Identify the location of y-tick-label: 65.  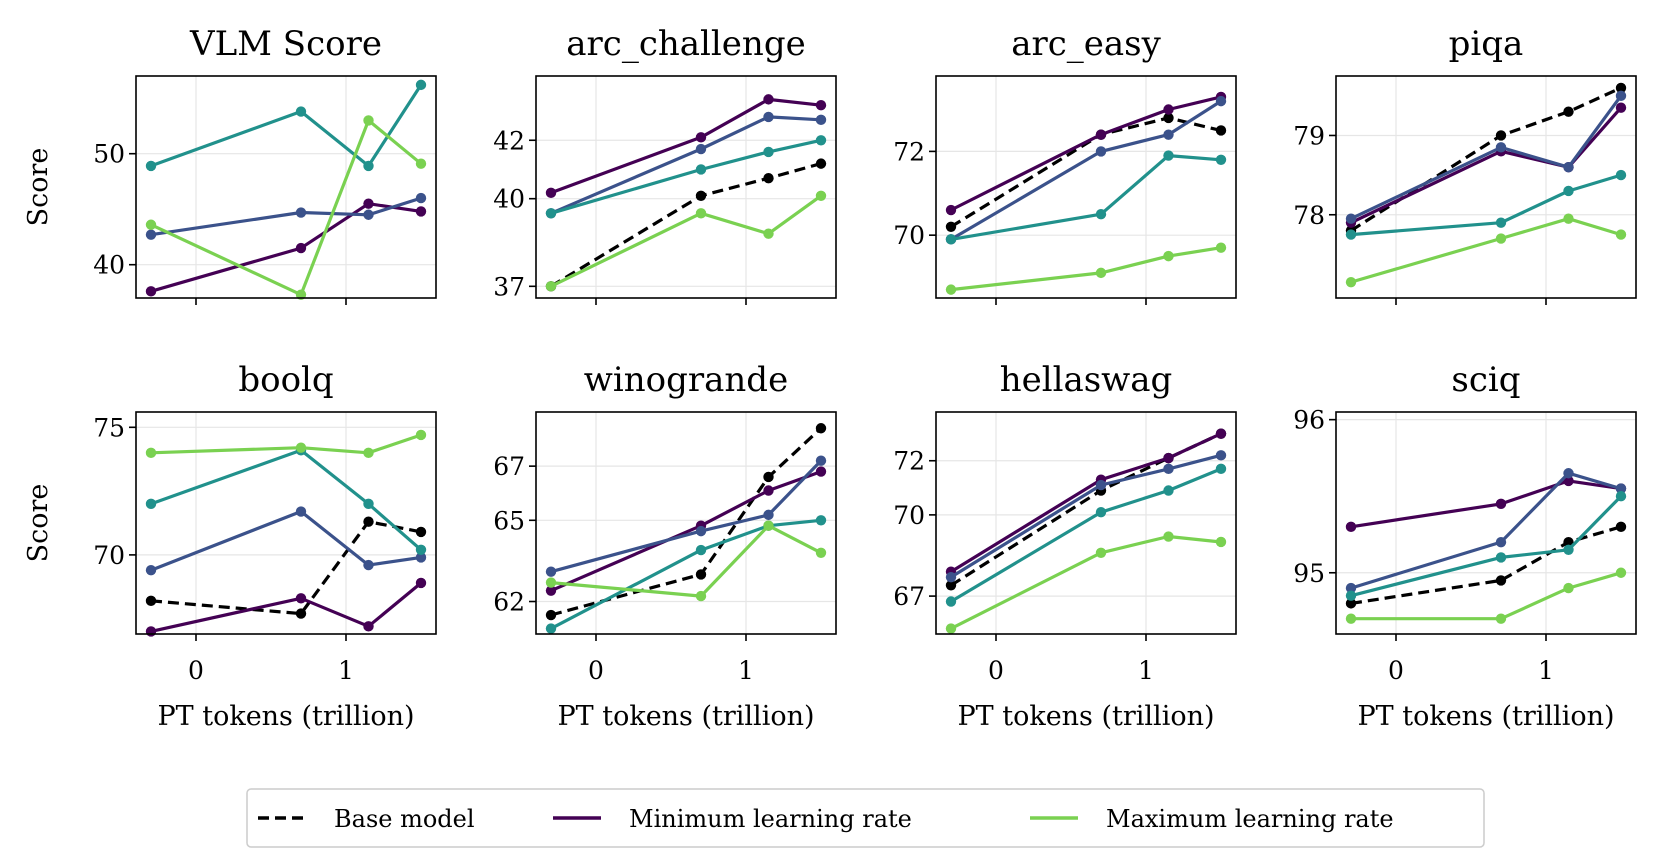
(509, 520).